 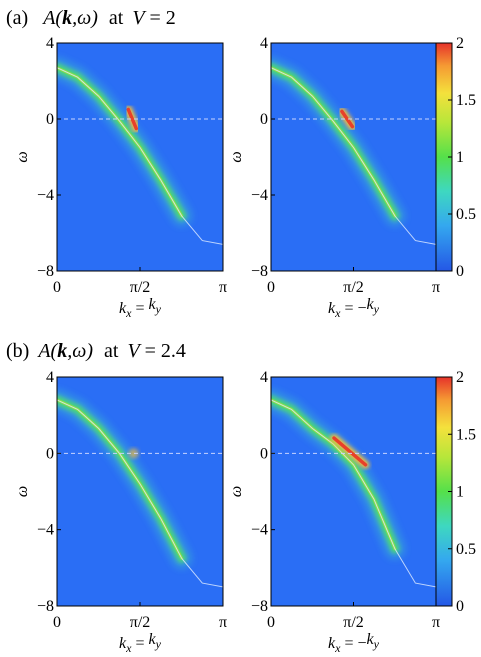 I want to click on fermi-crossing, so click(x=133, y=453).